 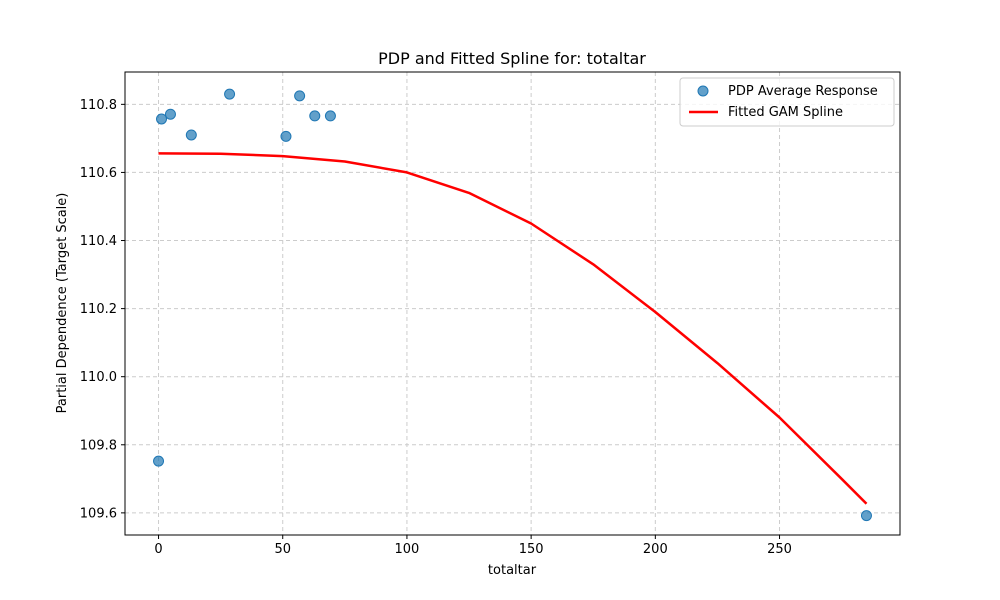 I want to click on legend-label-pdp: PDP Average Response, so click(x=803, y=91).